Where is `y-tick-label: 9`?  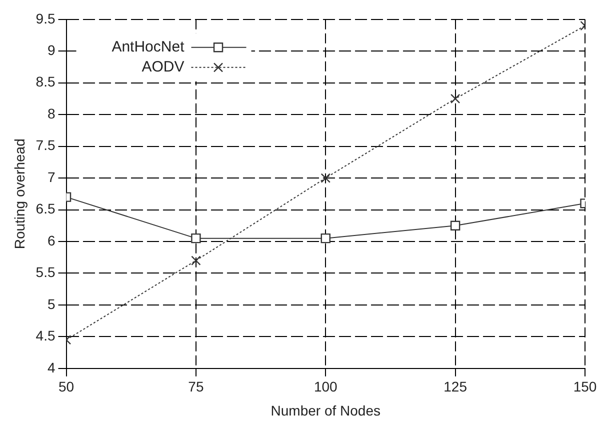
y-tick-label: 9 is located at coordinates (51, 50).